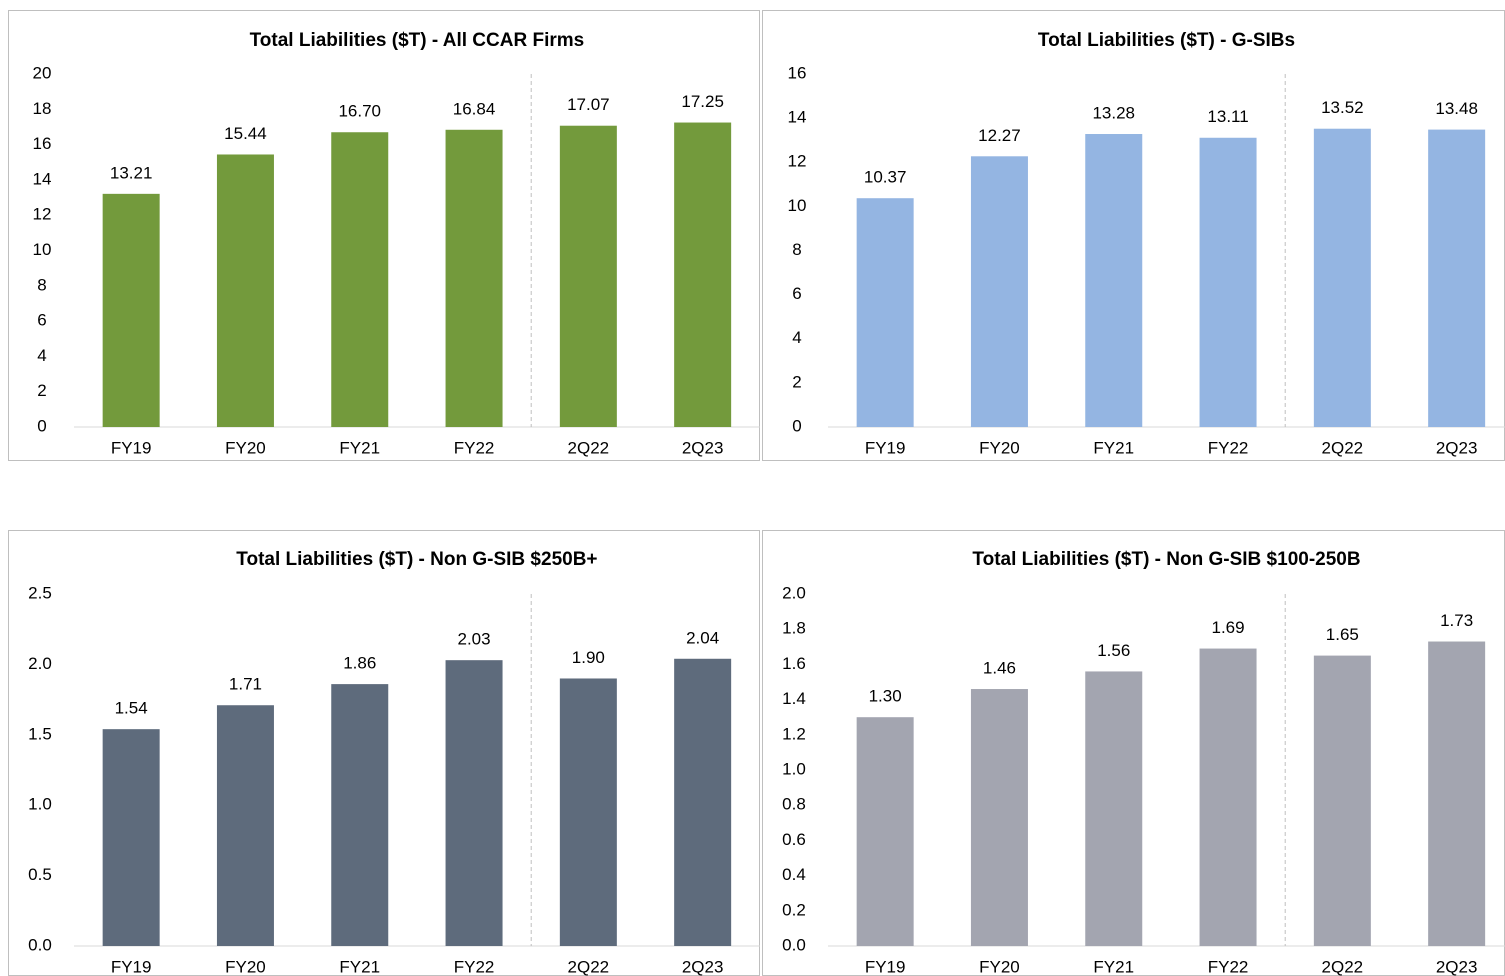  I want to click on value-label: 1.71, so click(245, 684).